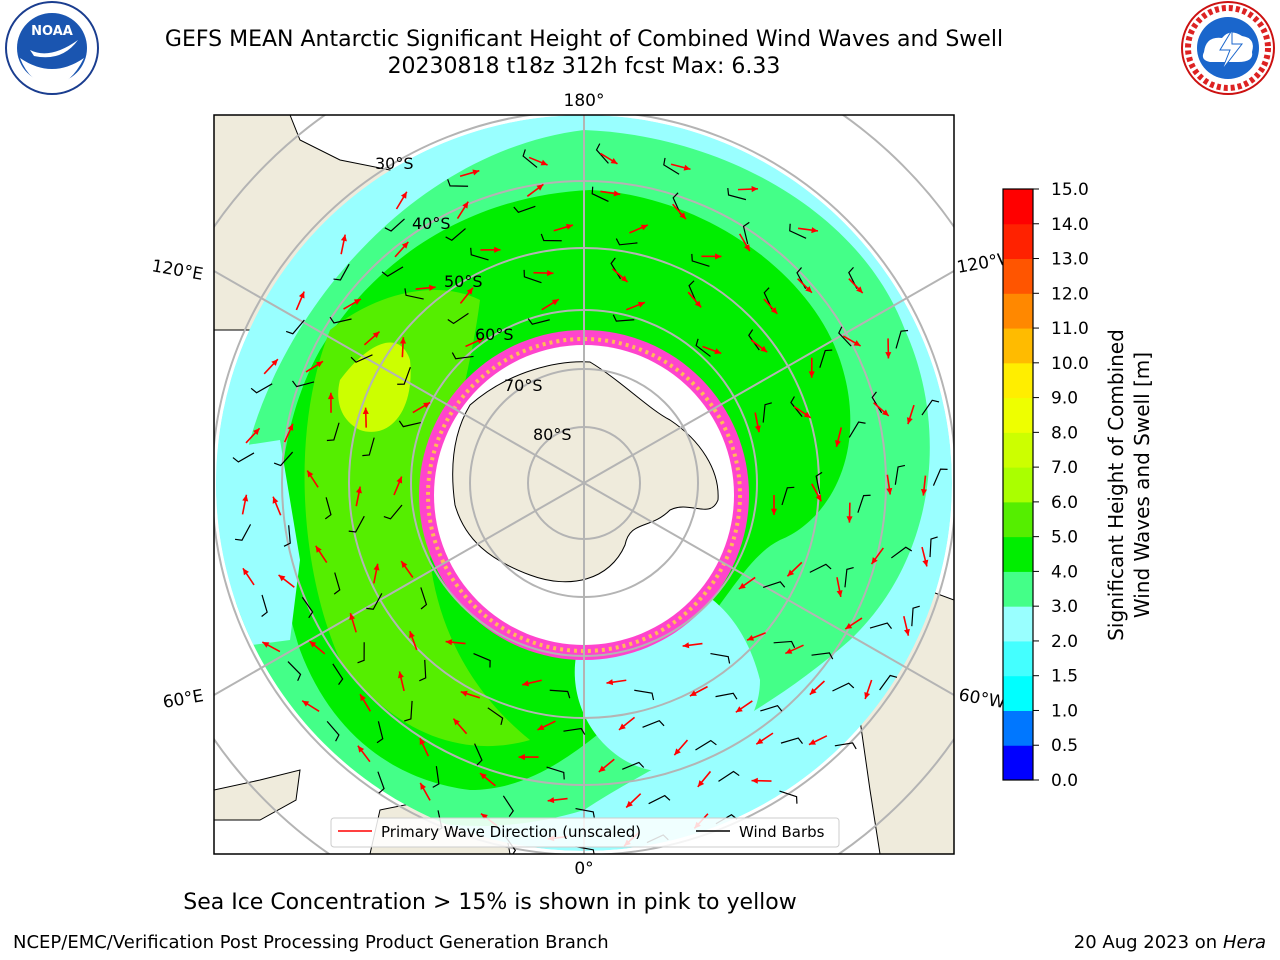 This screenshot has height=960, width=1280. Describe the element at coordinates (782, 832) in the screenshot. I see `legend-wind-label: Wind Barbs` at that location.